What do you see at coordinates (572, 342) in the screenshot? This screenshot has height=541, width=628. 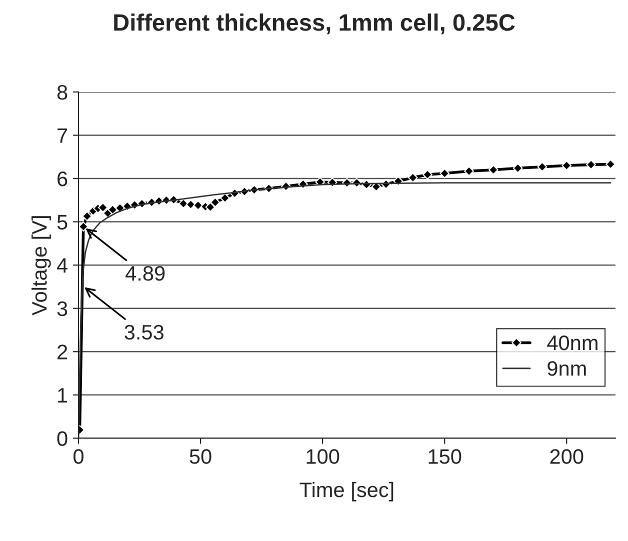 I see `legend-label: 40nm` at bounding box center [572, 342].